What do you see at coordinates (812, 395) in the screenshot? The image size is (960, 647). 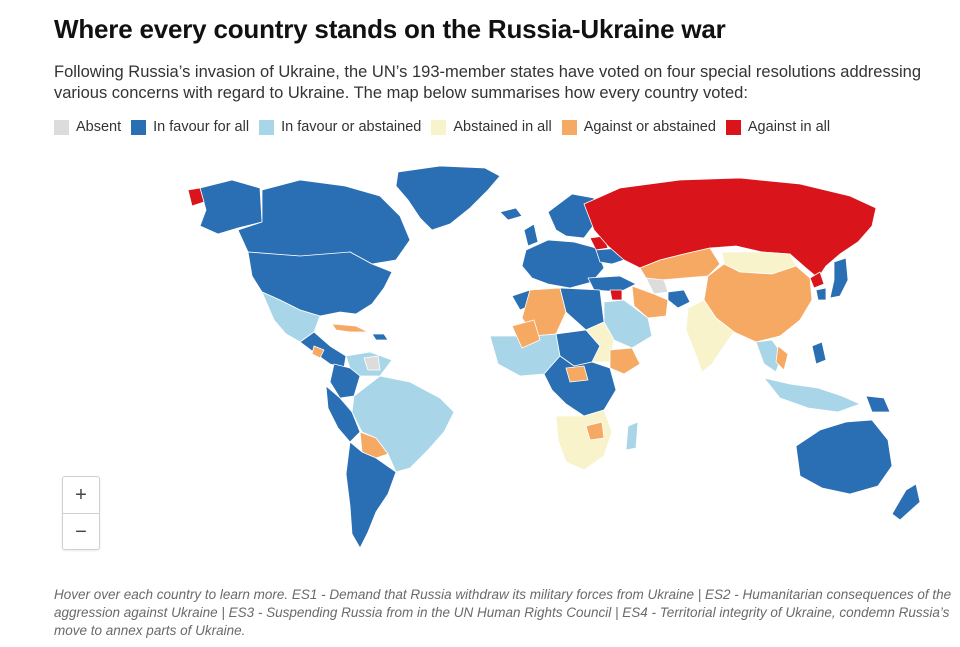 I see `region-malaysia-indonesia` at bounding box center [812, 395].